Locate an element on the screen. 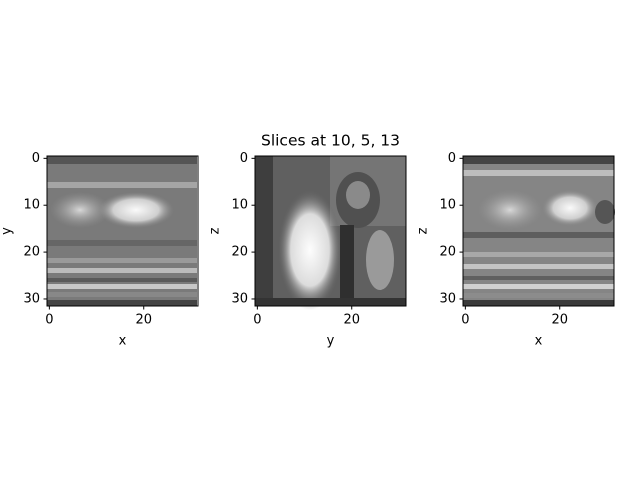 This screenshot has height=480, width=640. chart-title: Slices at 10, 5, 13 is located at coordinates (330, 141).